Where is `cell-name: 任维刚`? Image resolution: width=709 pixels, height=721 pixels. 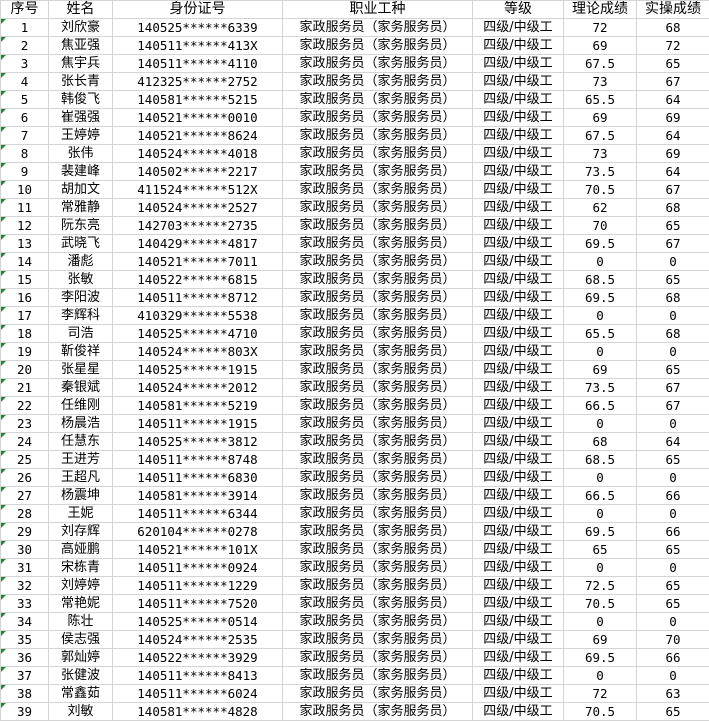 cell-name: 任维刚 is located at coordinates (80, 405).